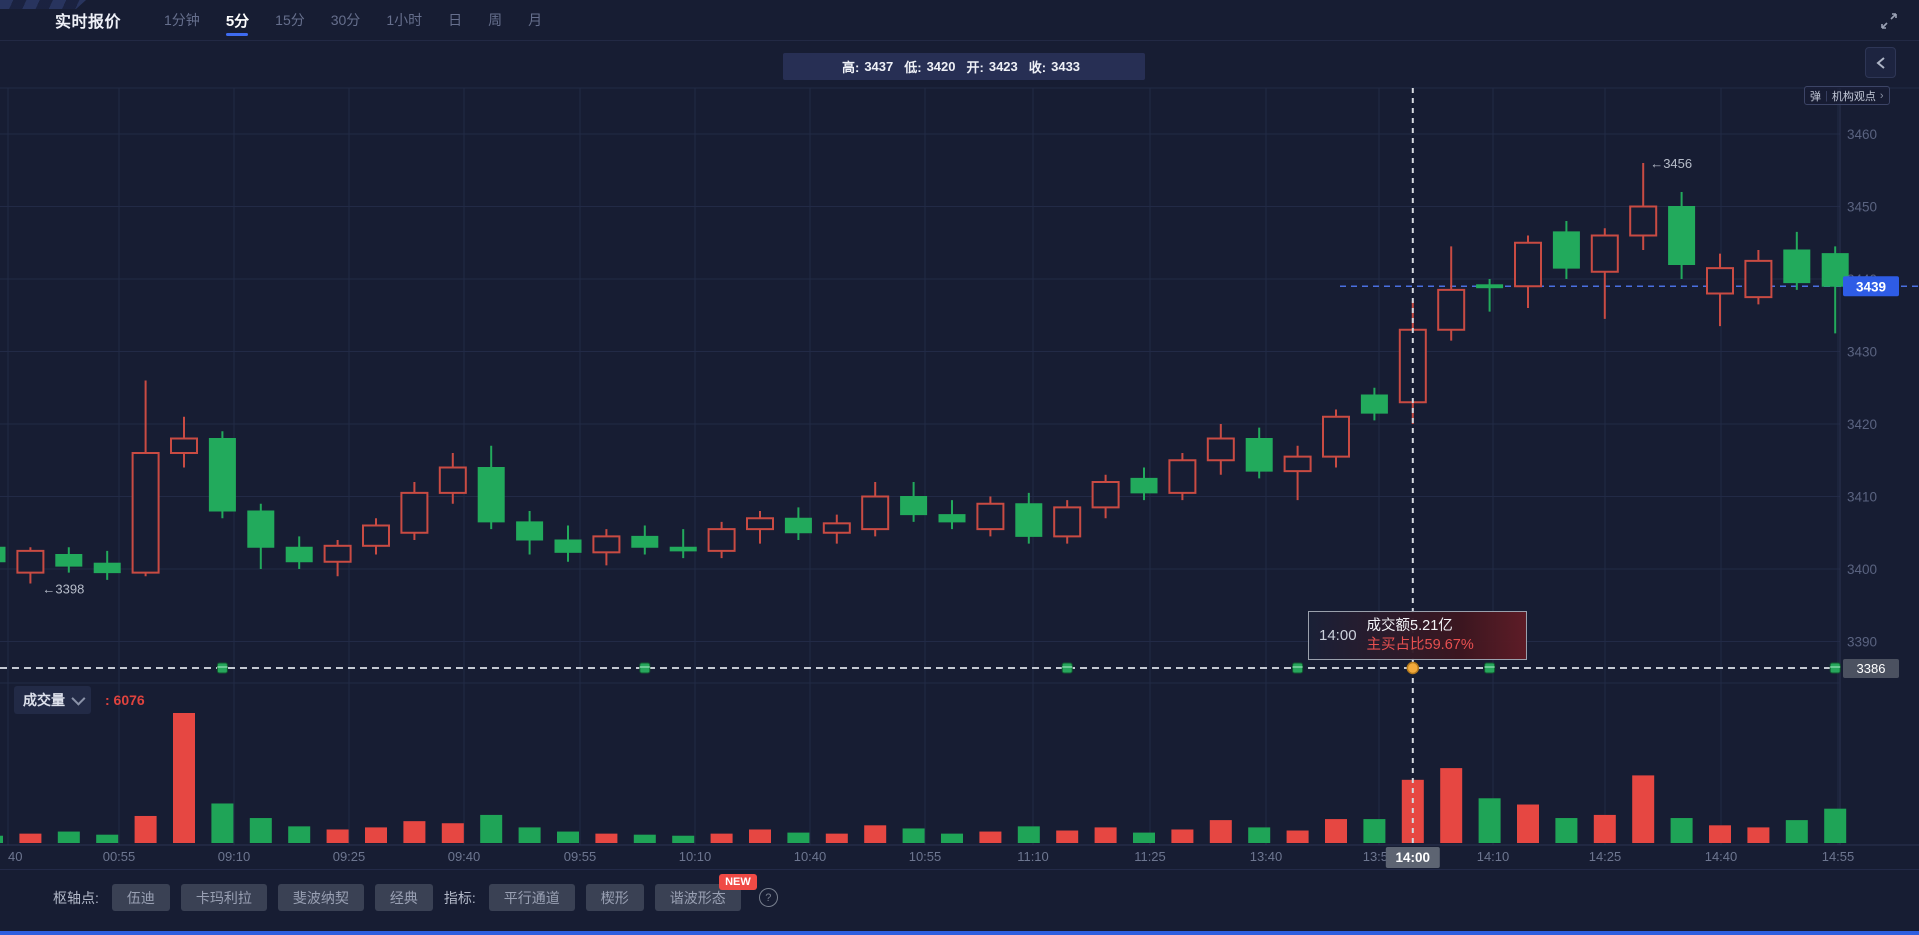 This screenshot has height=935, width=1919. What do you see at coordinates (768, 897) in the screenshot?
I see `help-icon: ?` at bounding box center [768, 897].